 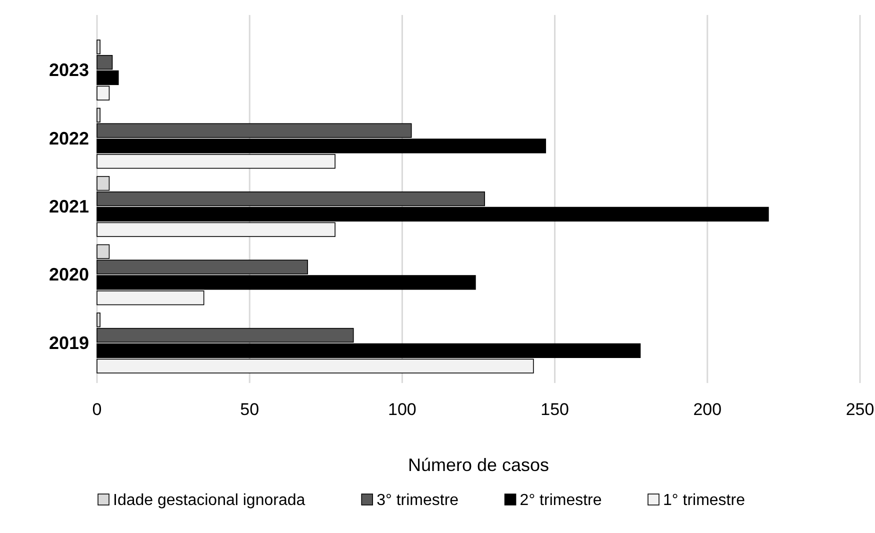 I want to click on x-tick-label: 250, so click(x=860, y=409).